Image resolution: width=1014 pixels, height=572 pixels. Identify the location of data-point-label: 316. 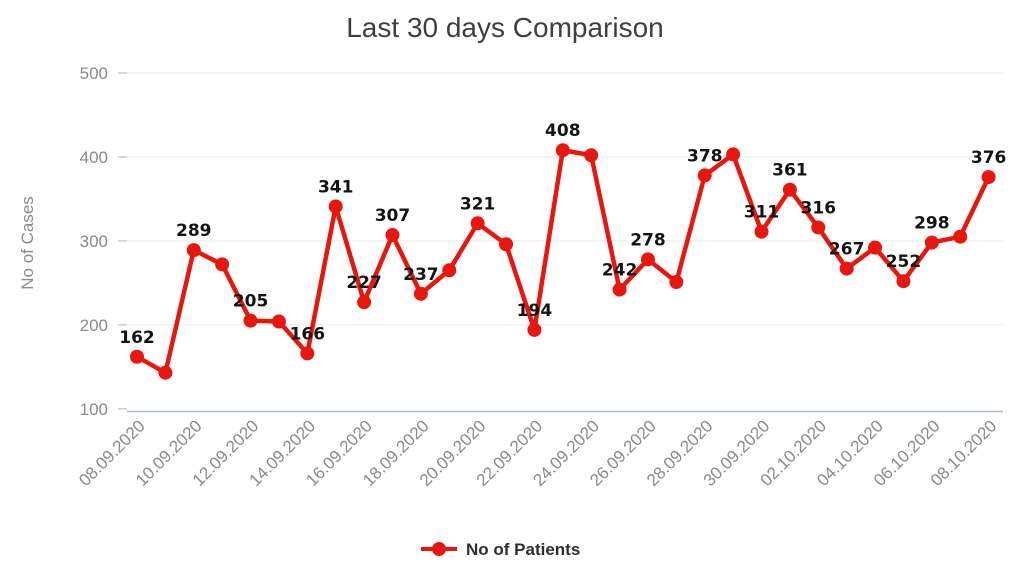
(819, 208).